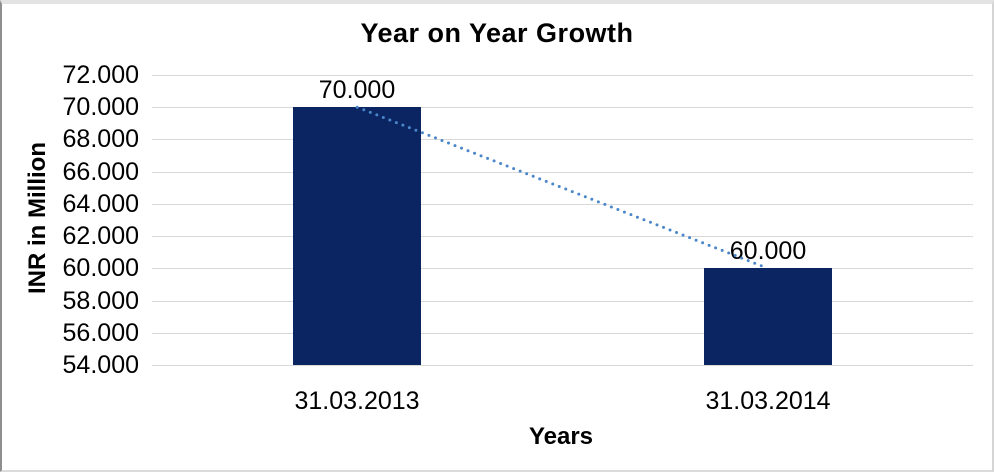  Describe the element at coordinates (561, 436) in the screenshot. I see `x-axis-title: Years` at that location.